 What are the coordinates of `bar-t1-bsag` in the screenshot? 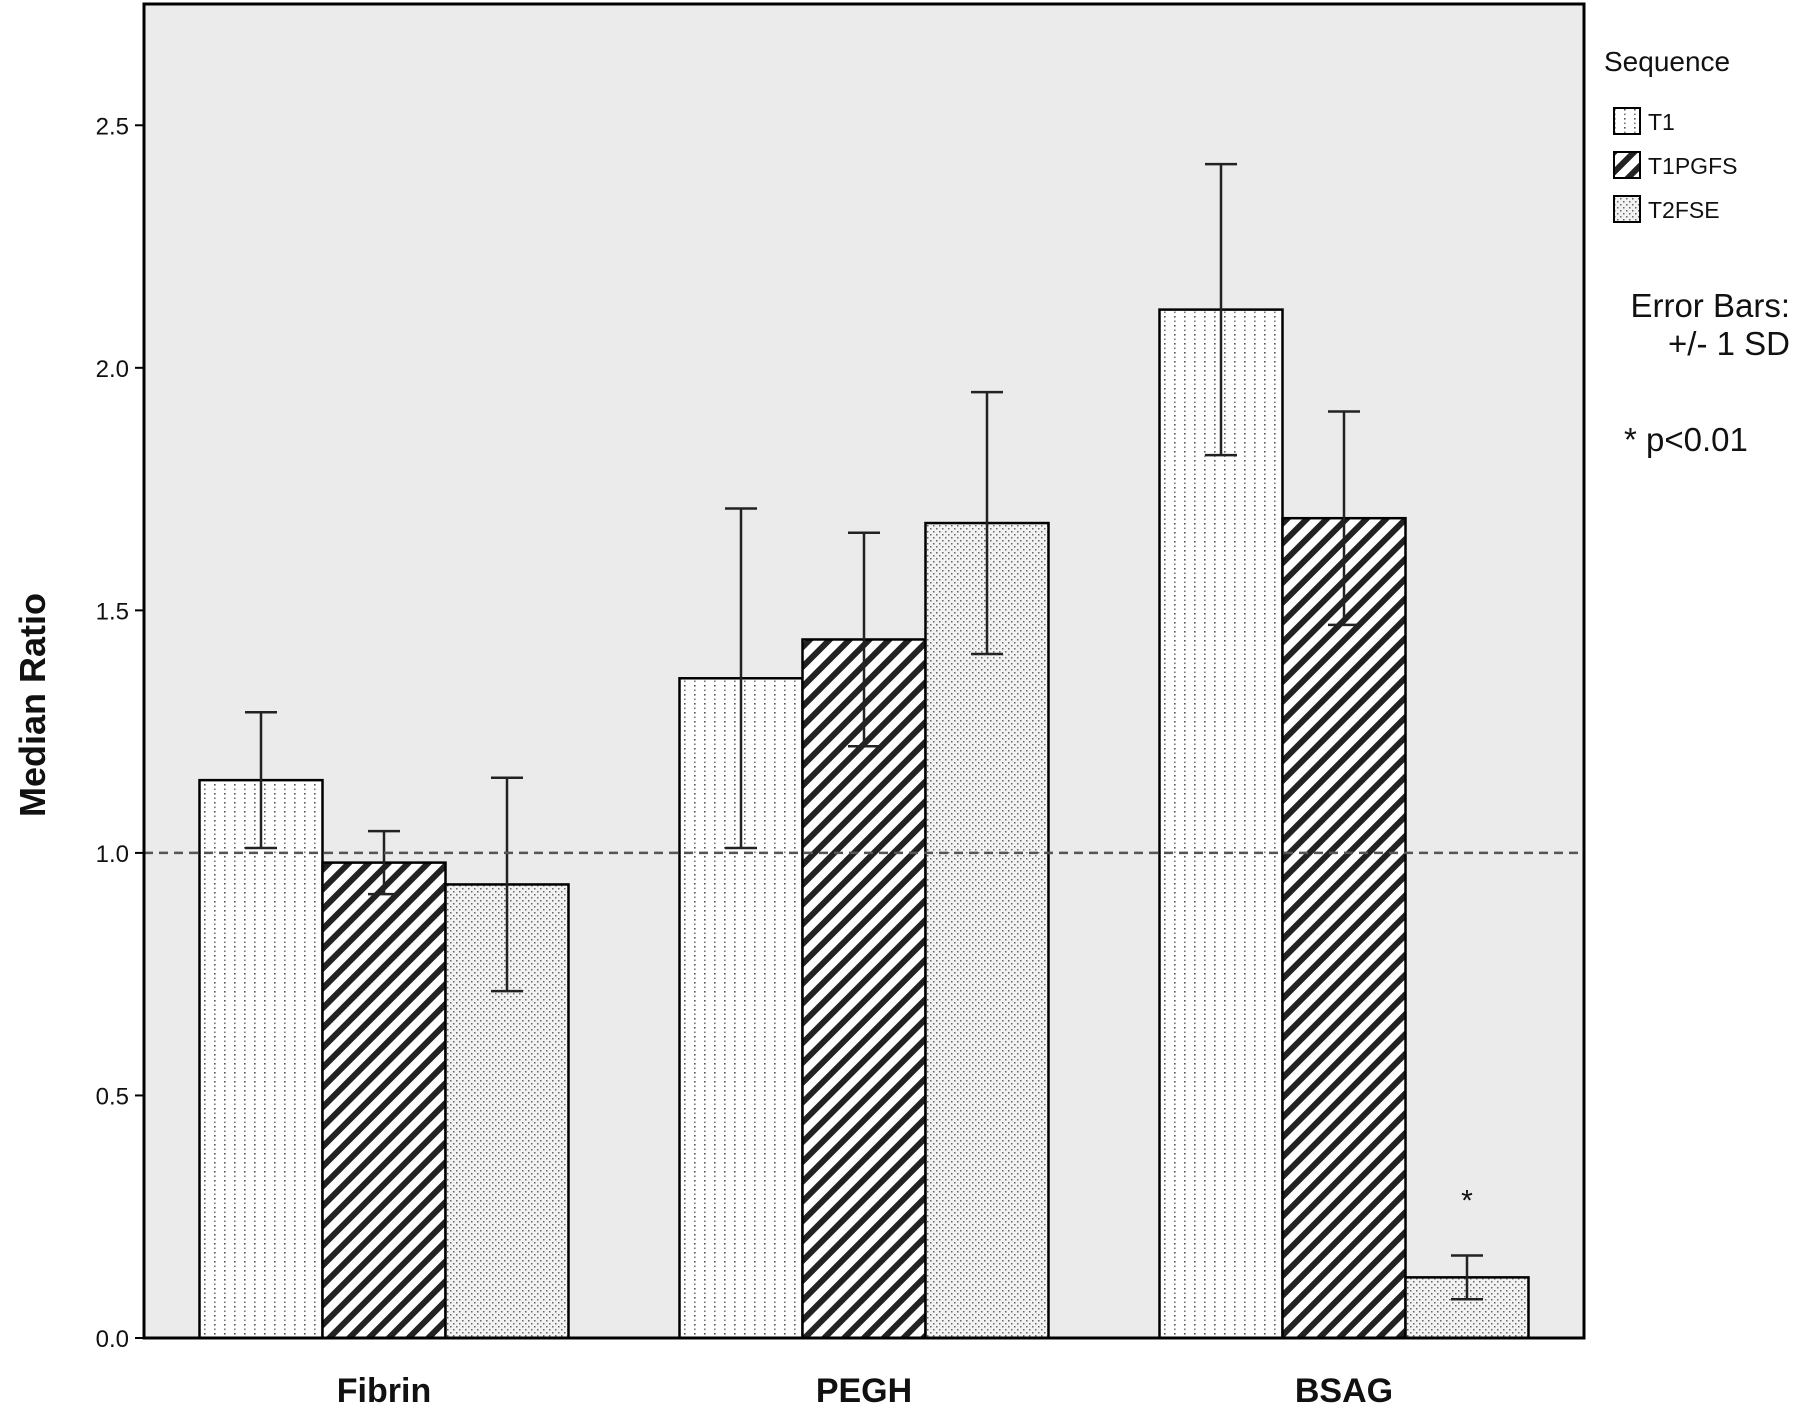 It's located at (1221, 824).